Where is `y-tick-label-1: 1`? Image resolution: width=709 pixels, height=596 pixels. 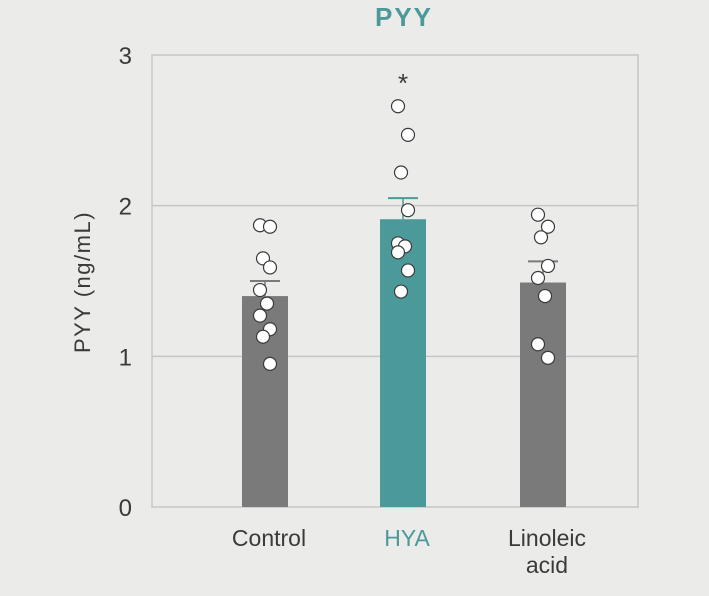
y-tick-label-1: 1 is located at coordinates (125, 357).